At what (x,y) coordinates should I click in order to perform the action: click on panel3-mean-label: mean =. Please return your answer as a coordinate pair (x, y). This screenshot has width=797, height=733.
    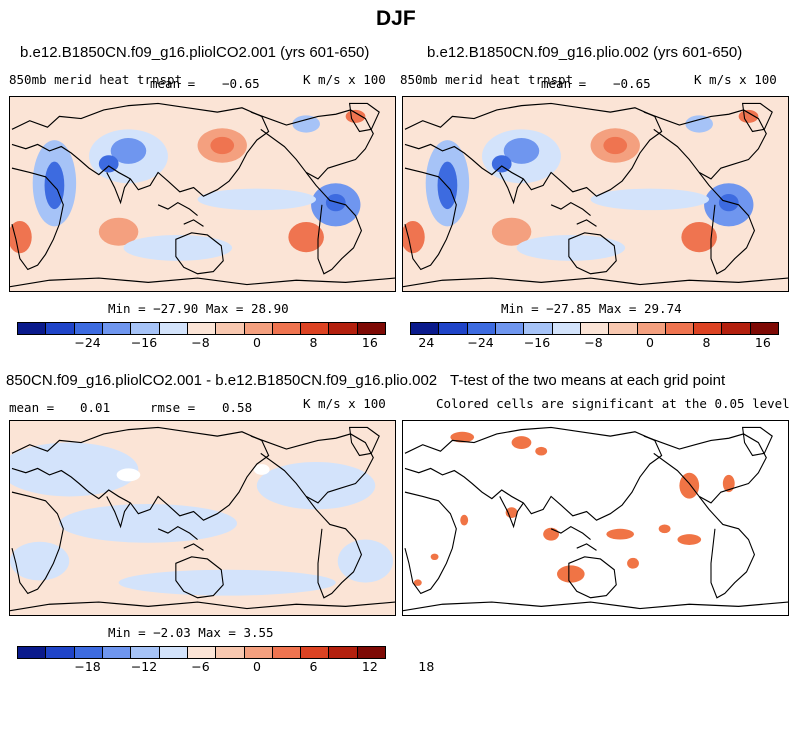
    Looking at the image, I should click on (32, 407).